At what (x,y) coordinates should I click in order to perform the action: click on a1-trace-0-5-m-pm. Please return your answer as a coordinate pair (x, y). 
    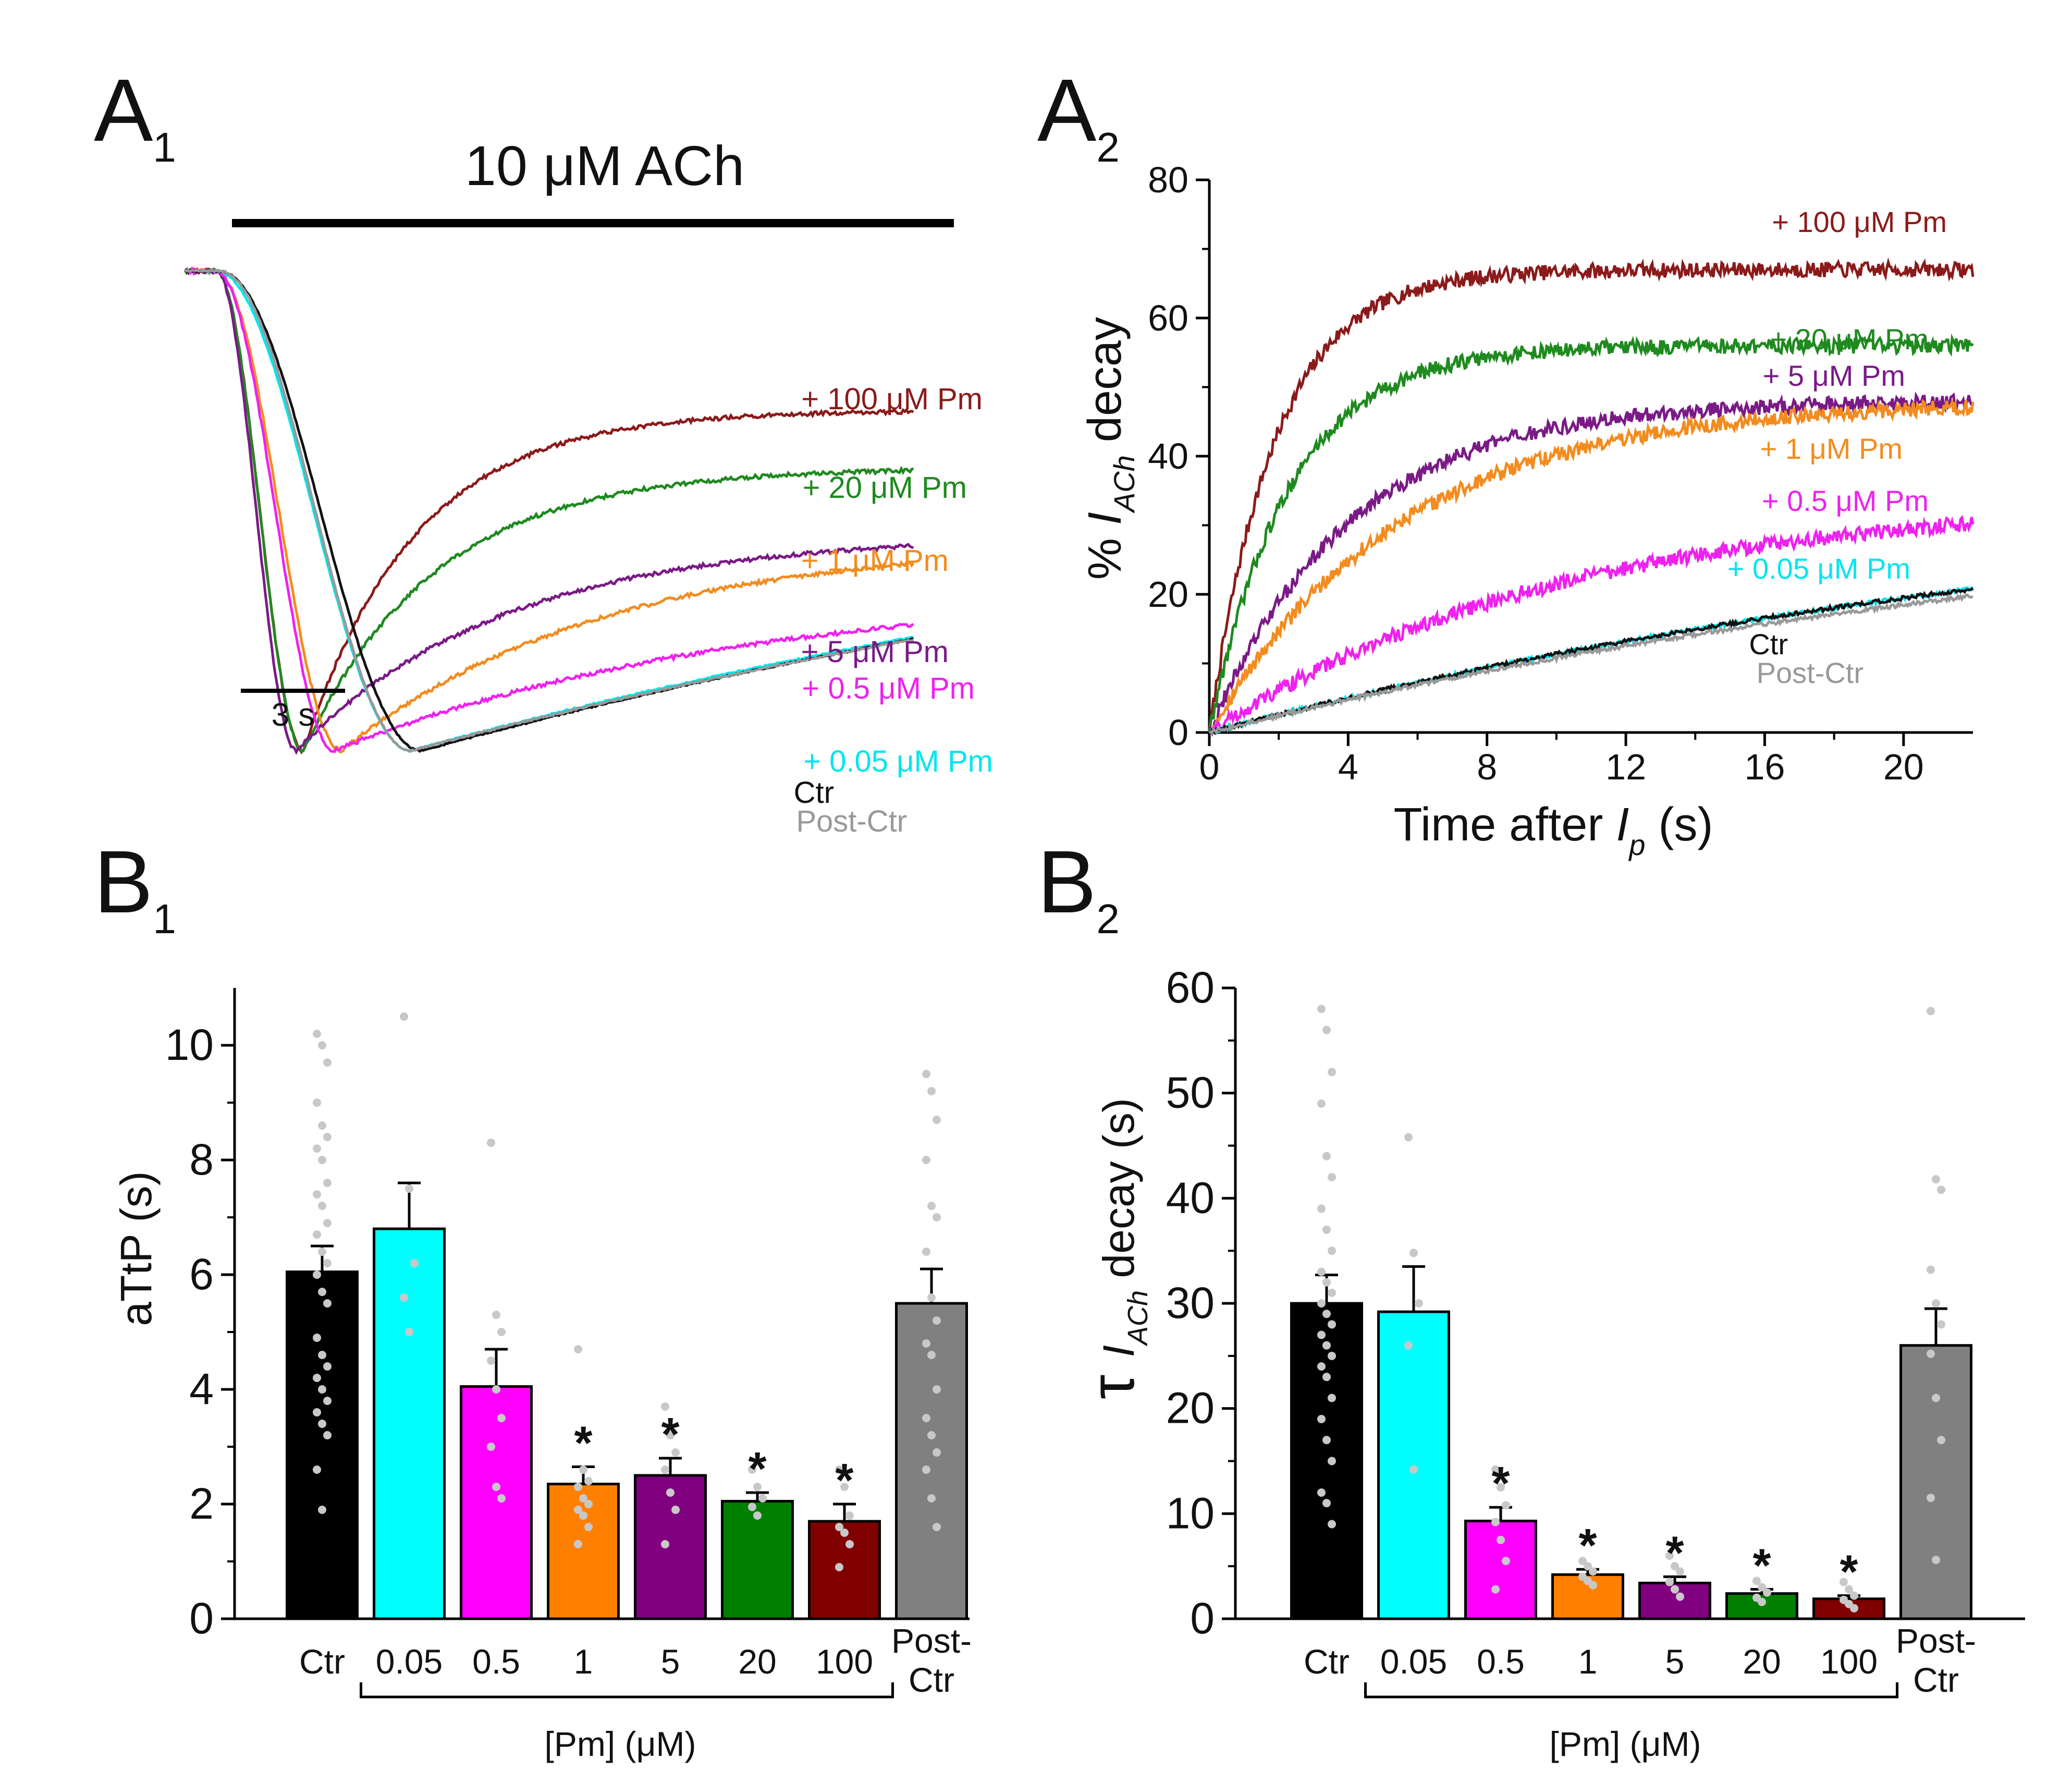
    Looking at the image, I should click on (549, 509).